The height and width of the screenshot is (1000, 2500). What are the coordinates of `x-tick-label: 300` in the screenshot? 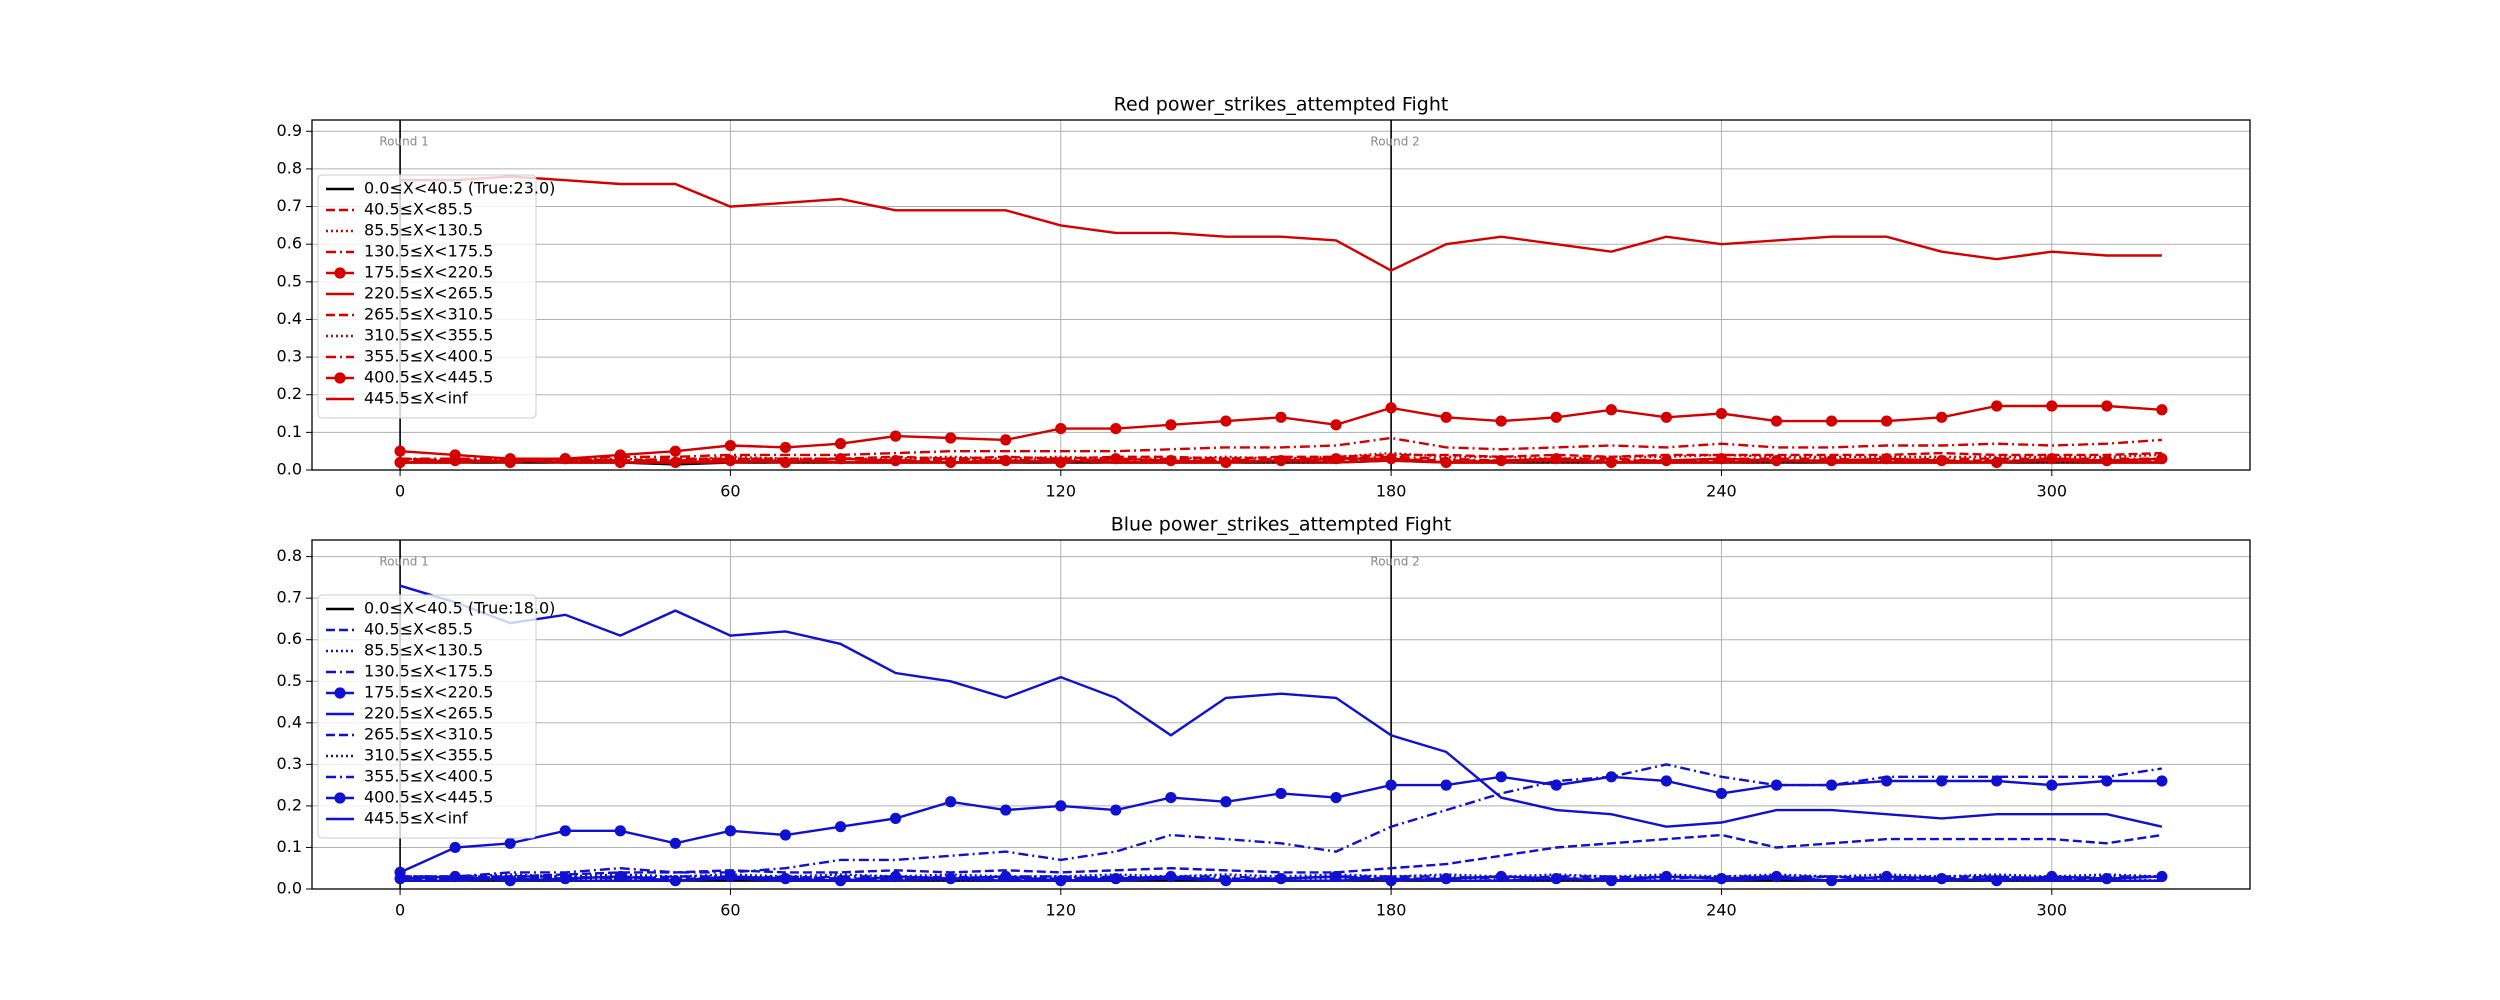 It's located at (2052, 491).